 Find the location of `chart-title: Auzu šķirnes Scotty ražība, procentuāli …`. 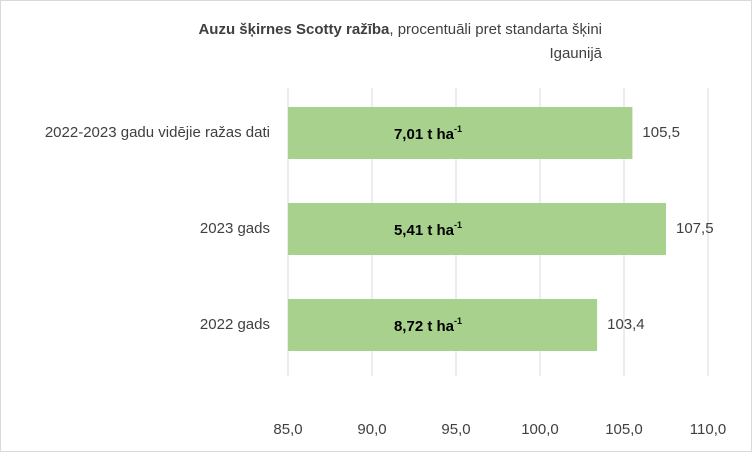

chart-title: Auzu šķirnes Scotty ražība, procentuāli … is located at coordinates (400, 29).